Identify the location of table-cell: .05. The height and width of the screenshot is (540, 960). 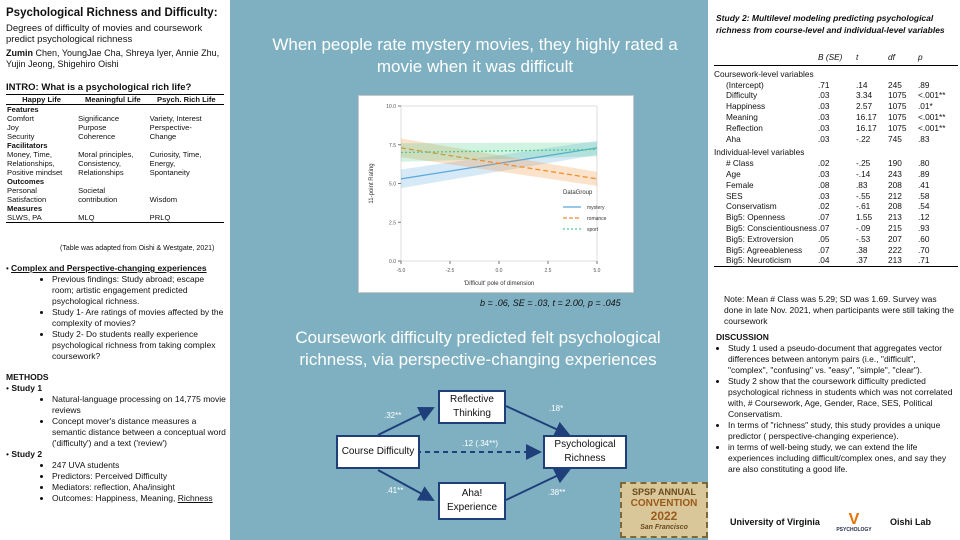
(824, 238).